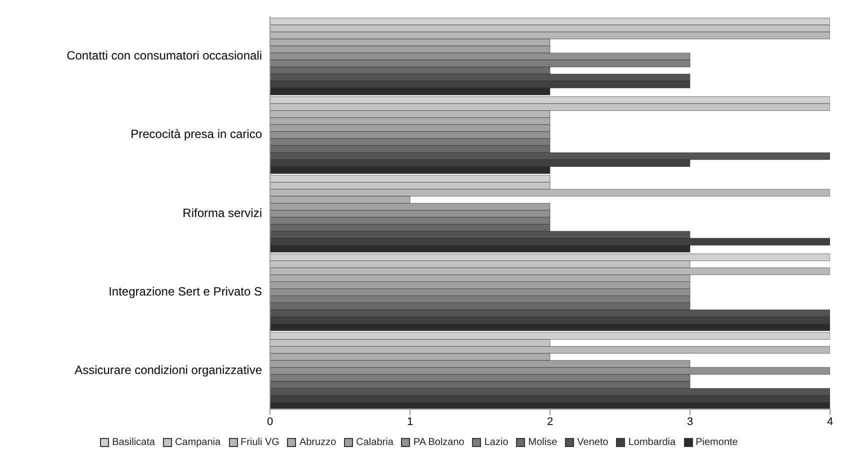  I want to click on legend-label: Campania, so click(197, 442).